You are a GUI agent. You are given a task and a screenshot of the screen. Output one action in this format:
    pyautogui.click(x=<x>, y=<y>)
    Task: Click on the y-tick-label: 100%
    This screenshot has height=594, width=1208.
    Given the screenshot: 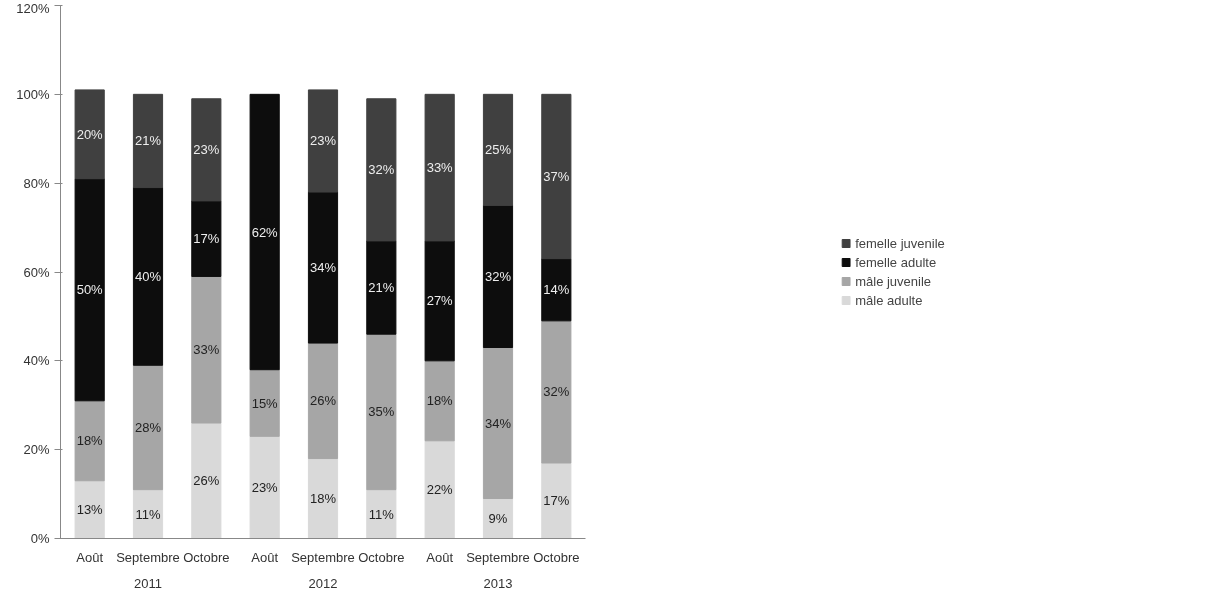 What is the action you would take?
    pyautogui.click(x=33, y=94)
    